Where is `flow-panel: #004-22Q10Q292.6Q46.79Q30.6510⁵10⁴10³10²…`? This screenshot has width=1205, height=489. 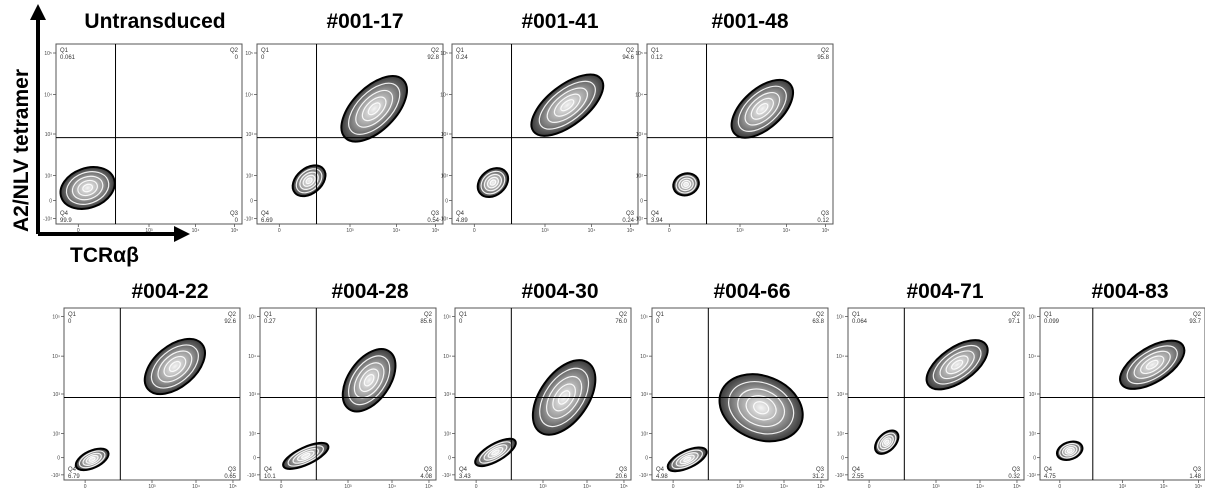 flow-panel: #004-22Q10Q292.6Q46.79Q30.6510⁵10⁴10³10²… is located at coordinates (146, 384).